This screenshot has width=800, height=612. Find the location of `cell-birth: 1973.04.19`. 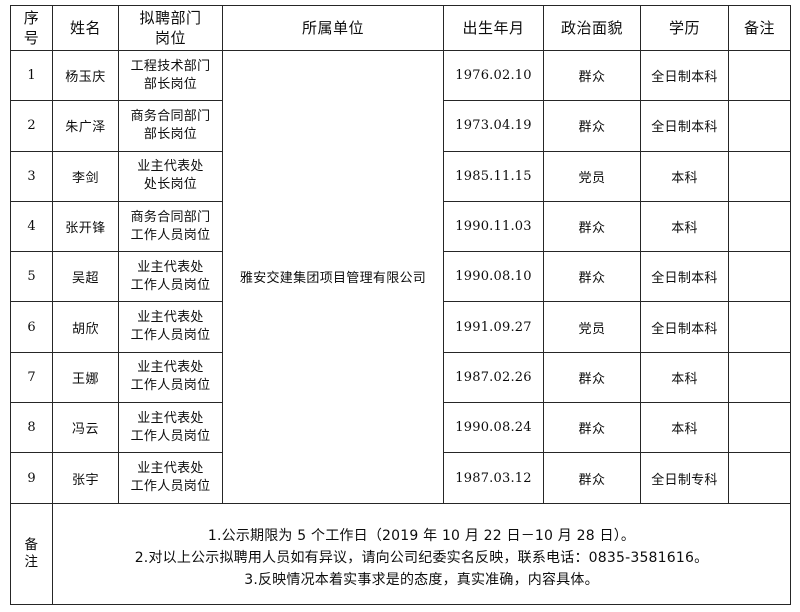

cell-birth: 1973.04.19 is located at coordinates (493, 126).